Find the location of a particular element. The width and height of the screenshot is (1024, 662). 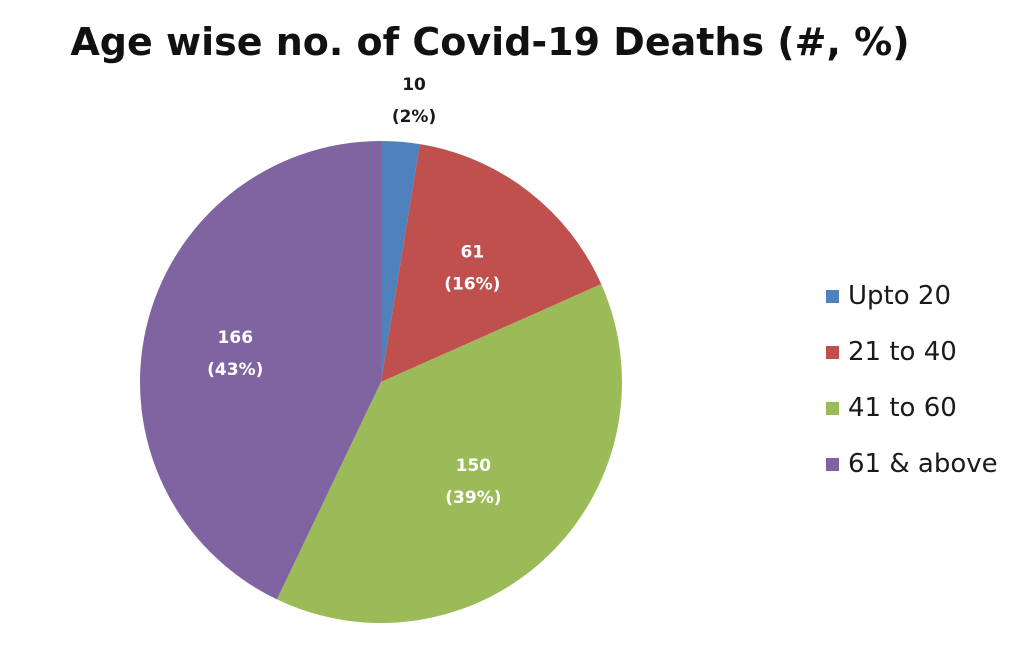

chart-title: Age wise no. of Covid-19 Deaths (#, %) is located at coordinates (490, 42).